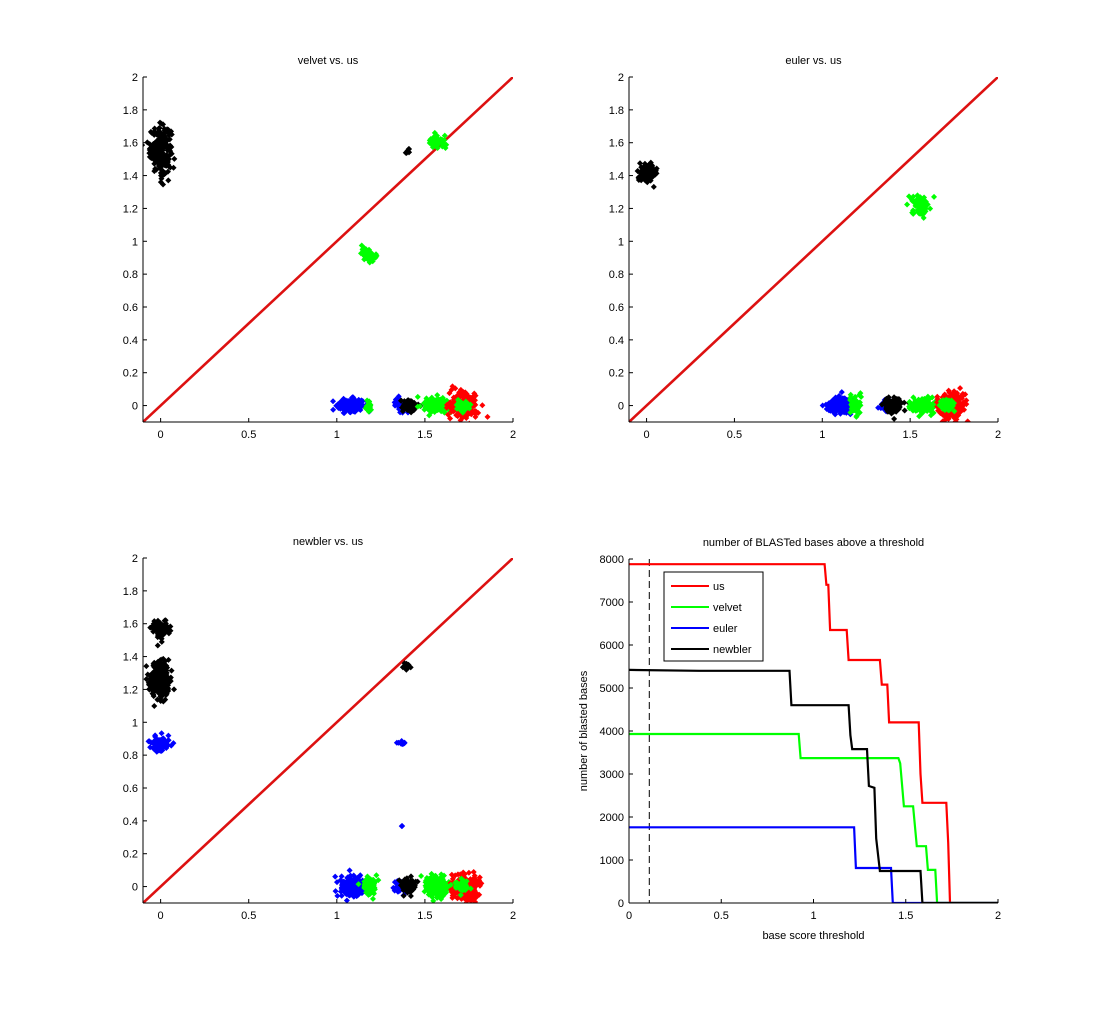 The height and width of the screenshot is (1015, 1103). Describe the element at coordinates (998, 916) in the screenshot. I see `x-tick-label: 2` at that location.